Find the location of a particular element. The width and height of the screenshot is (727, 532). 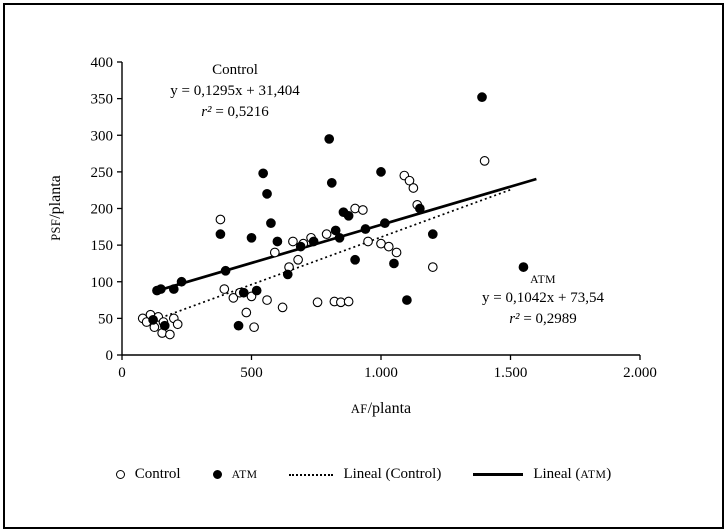

annotation-control-r2: r² = 0,5216 is located at coordinates (235, 112).